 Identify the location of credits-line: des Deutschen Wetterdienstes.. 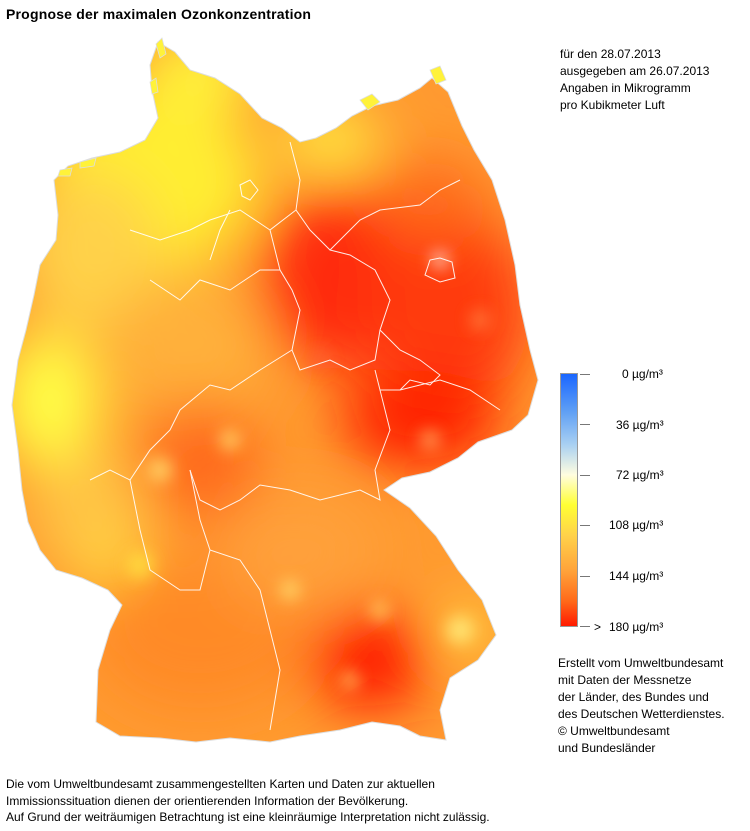
(641, 714).